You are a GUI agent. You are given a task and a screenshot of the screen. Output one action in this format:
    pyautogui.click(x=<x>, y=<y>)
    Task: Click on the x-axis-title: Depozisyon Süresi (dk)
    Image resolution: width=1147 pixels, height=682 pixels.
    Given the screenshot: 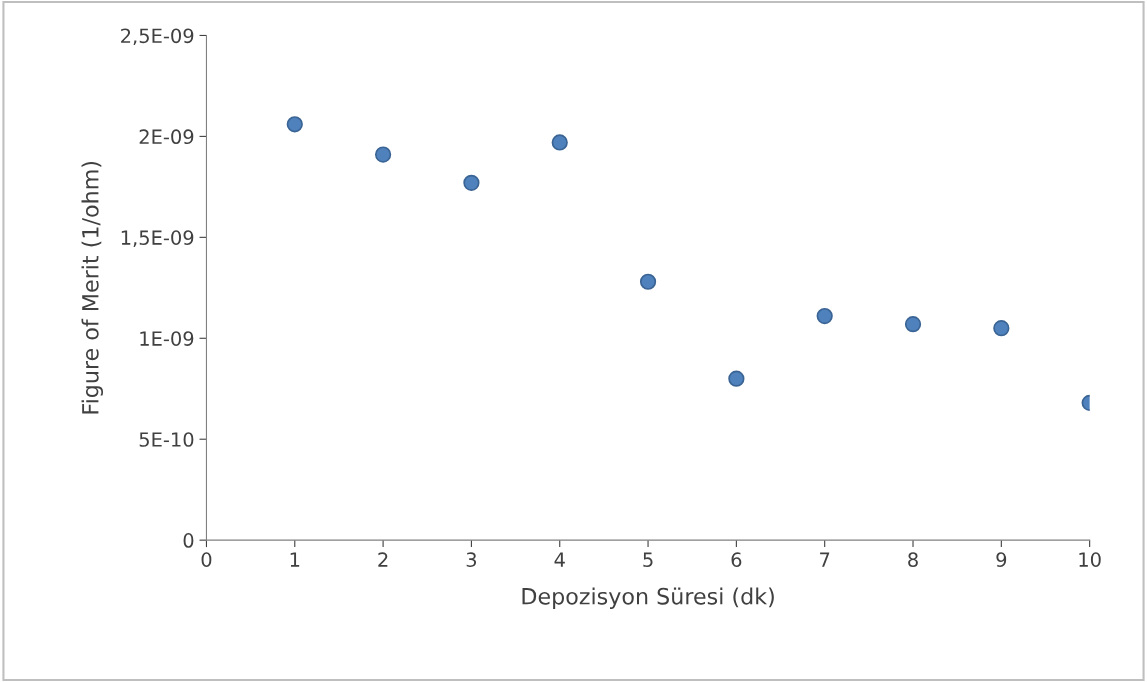 What is the action you would take?
    pyautogui.click(x=648, y=598)
    